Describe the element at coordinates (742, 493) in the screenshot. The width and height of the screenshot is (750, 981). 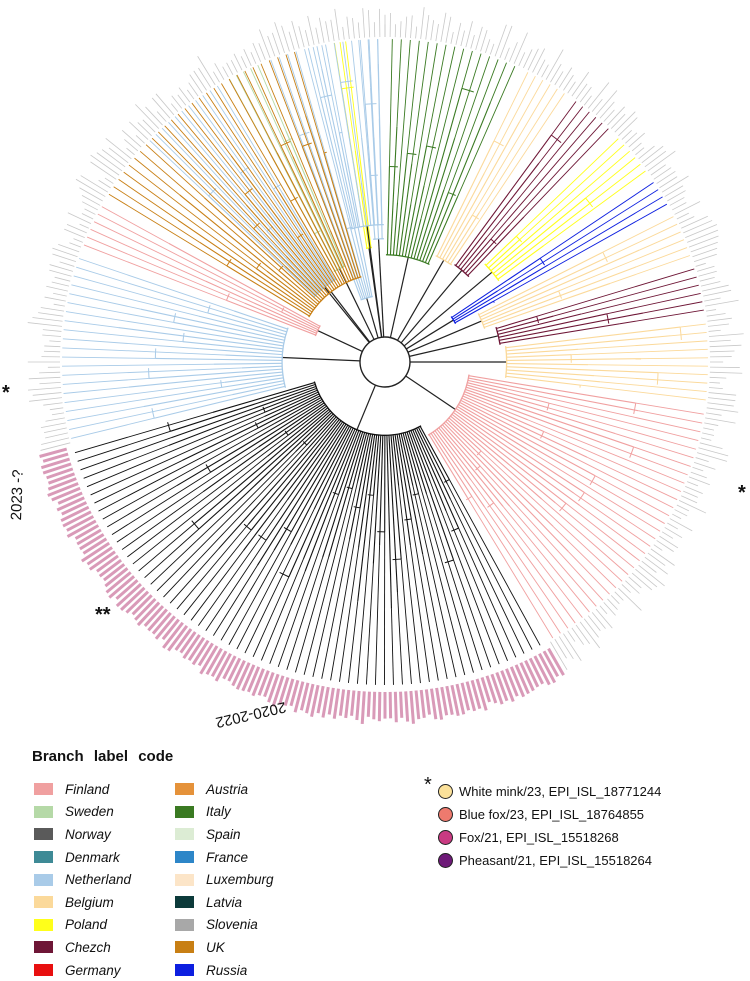
I see `blue-fox-star: *` at that location.